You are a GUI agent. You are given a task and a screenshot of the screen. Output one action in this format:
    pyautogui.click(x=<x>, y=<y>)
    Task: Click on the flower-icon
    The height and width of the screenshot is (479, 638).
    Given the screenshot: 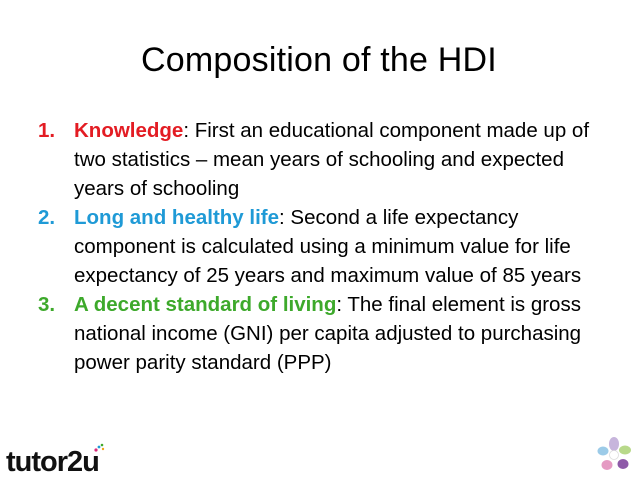 What is the action you would take?
    pyautogui.click(x=614, y=453)
    